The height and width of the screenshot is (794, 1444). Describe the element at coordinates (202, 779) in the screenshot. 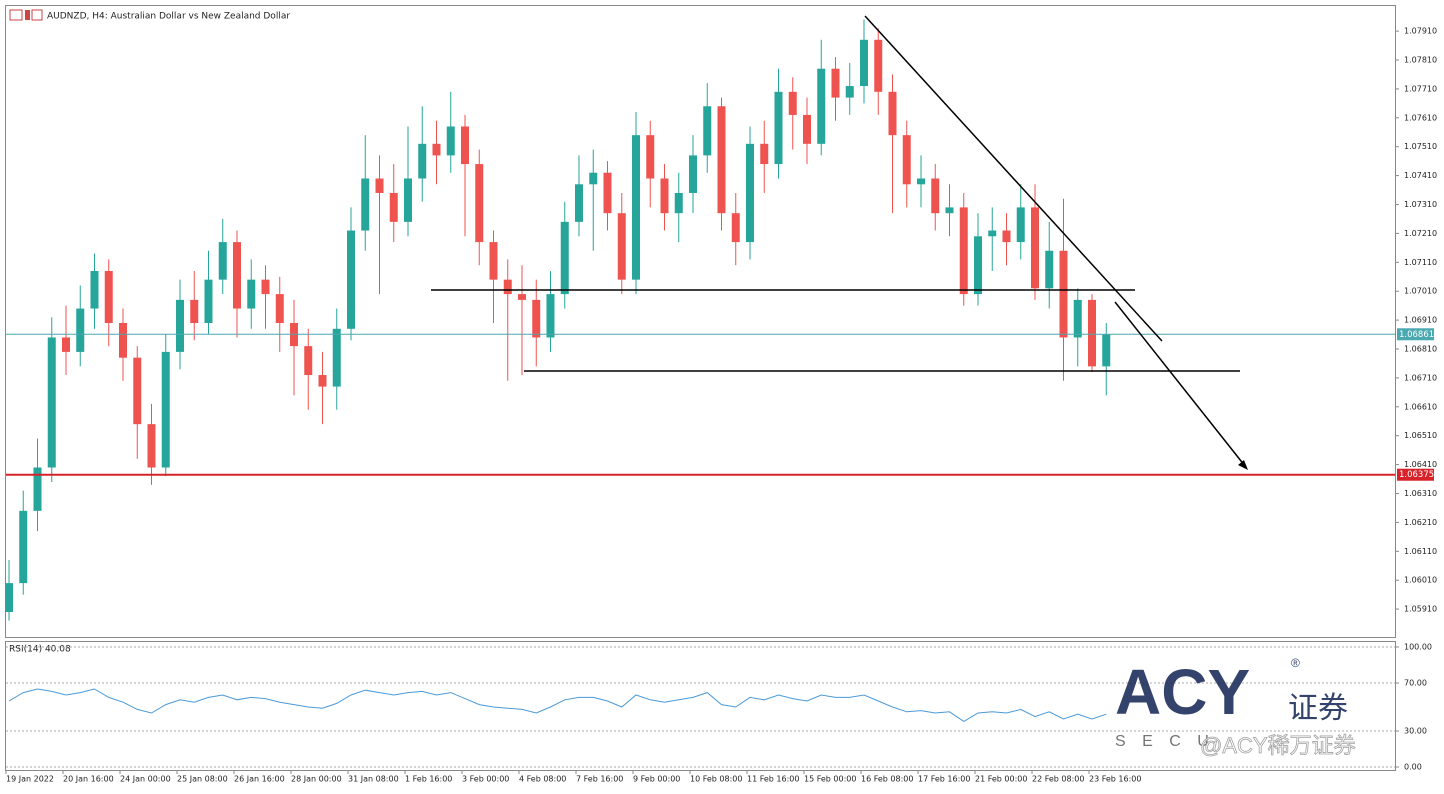

I see `x-tick-label: 25 Jan 08:00` at that location.